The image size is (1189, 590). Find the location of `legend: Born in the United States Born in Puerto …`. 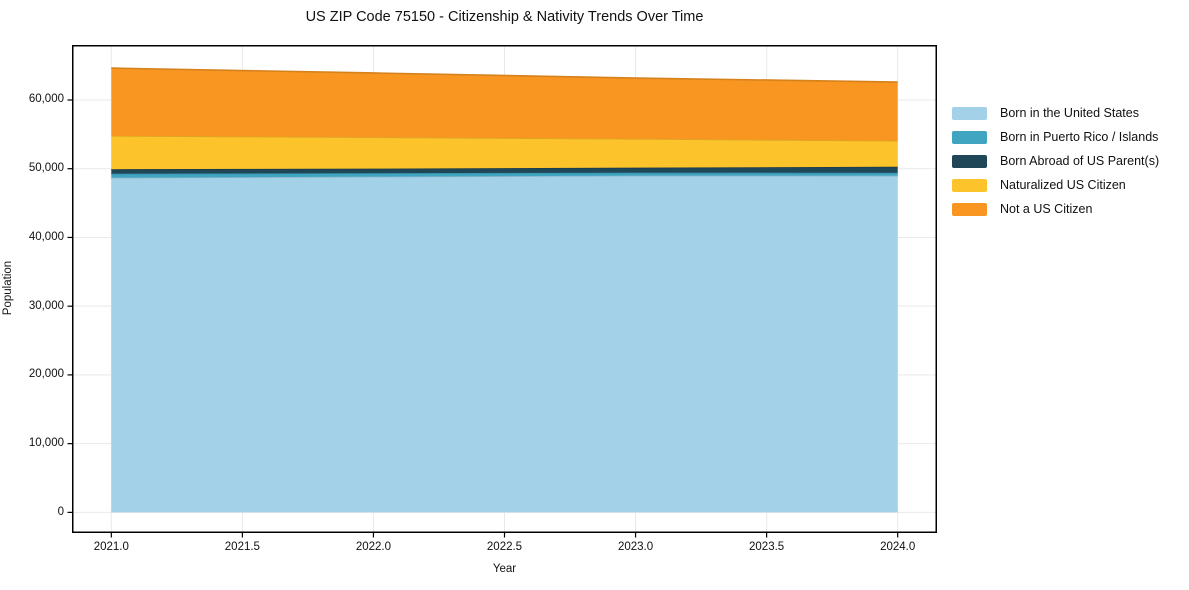

legend: Born in the United States Born in Puerto … is located at coordinates (1055, 161).